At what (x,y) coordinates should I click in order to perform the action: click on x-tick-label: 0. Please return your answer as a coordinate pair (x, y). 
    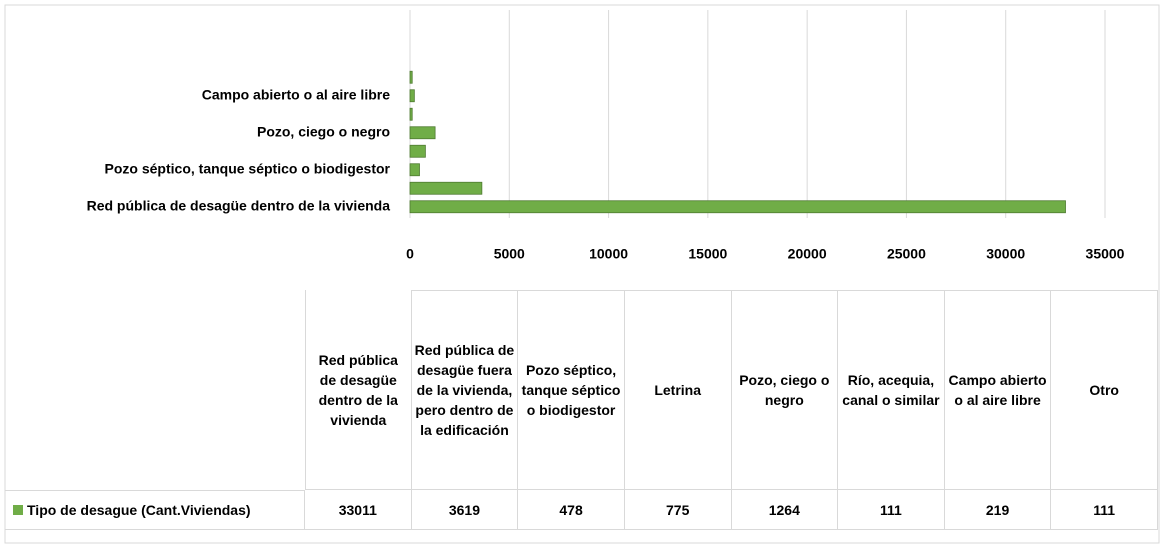
    Looking at the image, I should click on (410, 254).